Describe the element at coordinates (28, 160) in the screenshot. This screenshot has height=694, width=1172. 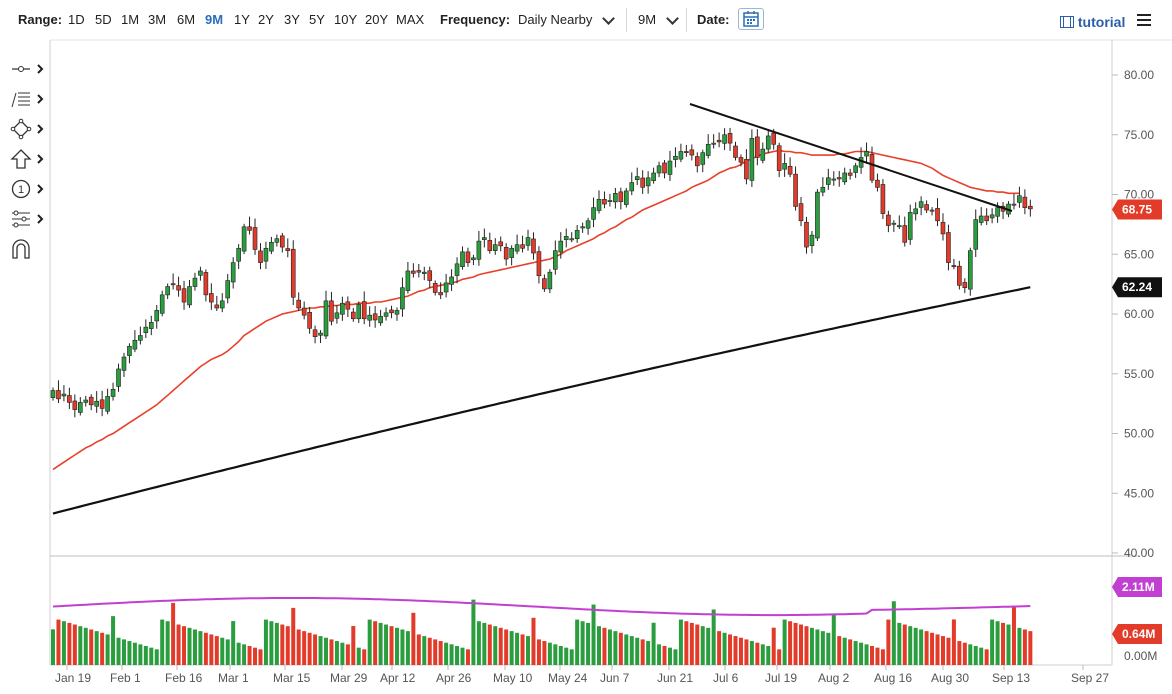
I see `arrow-tool-button` at that location.